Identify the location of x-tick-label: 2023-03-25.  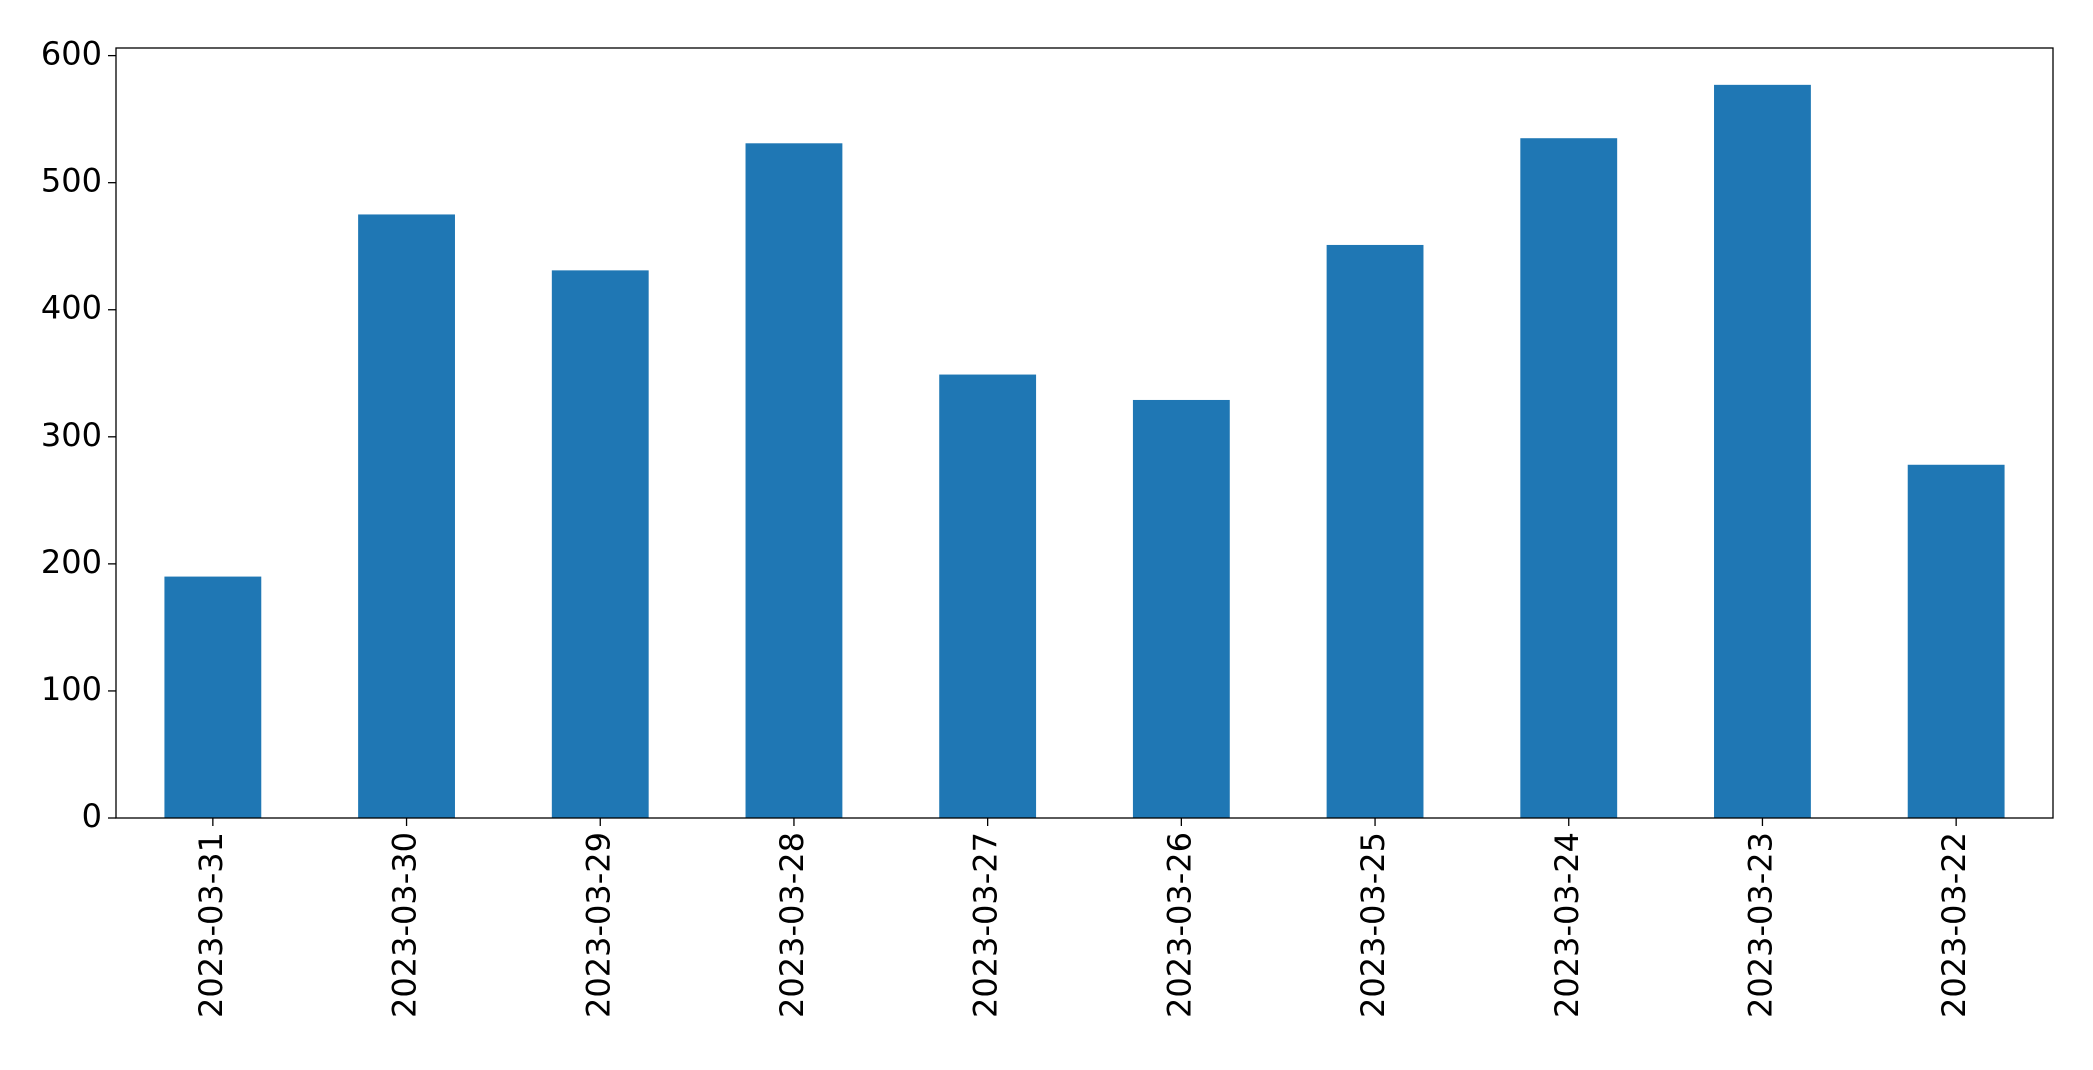
(1373, 925).